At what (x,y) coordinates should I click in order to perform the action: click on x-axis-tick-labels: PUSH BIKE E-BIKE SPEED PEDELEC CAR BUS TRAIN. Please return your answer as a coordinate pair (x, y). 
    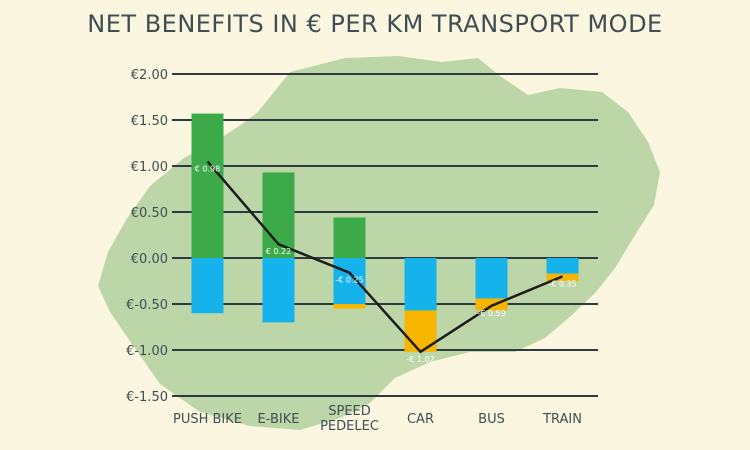
    Looking at the image, I should click on (377, 419).